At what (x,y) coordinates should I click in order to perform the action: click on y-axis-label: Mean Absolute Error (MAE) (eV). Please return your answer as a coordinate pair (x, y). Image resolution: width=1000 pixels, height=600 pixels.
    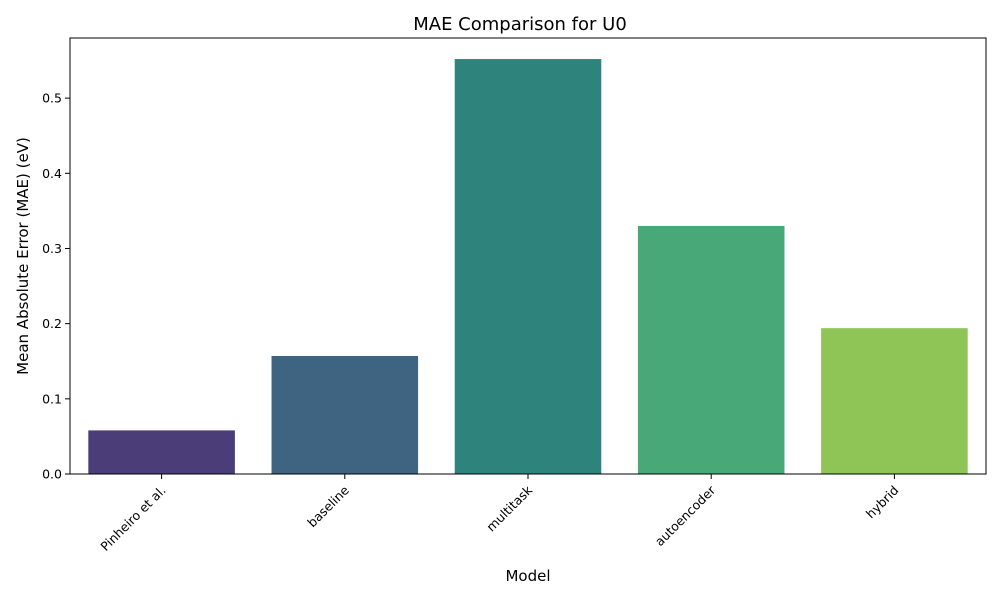
    Looking at the image, I should click on (23, 256).